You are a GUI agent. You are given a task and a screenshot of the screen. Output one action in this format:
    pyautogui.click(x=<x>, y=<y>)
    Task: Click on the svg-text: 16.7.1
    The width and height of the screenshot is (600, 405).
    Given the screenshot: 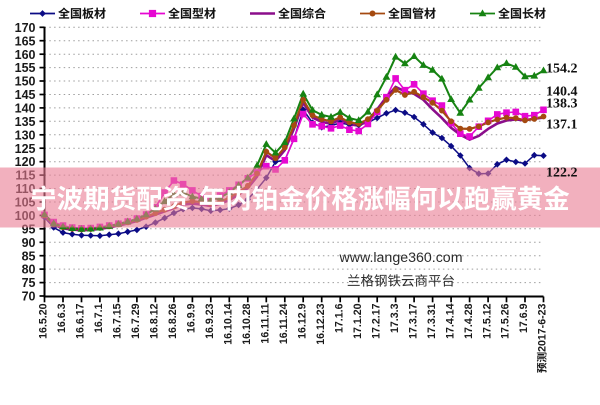 What is the action you would take?
    pyautogui.click(x=99, y=318)
    